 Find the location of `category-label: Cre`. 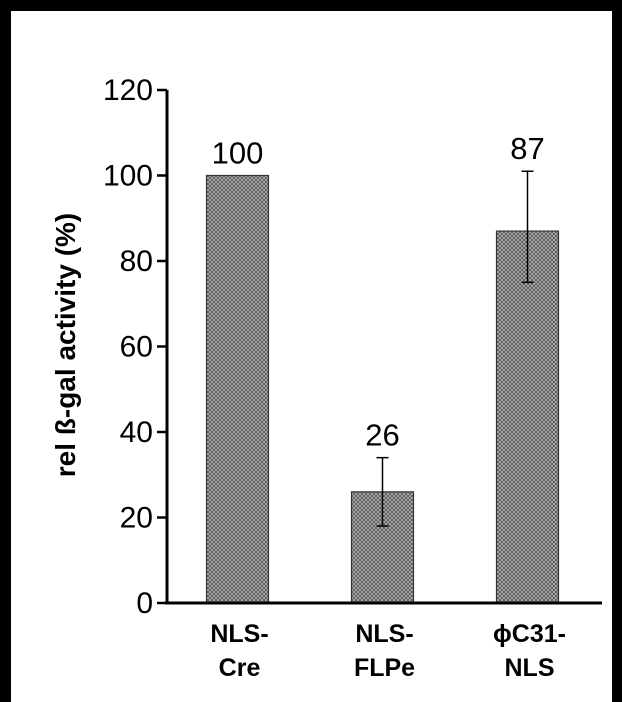

category-label: Cre is located at coordinates (240, 668).